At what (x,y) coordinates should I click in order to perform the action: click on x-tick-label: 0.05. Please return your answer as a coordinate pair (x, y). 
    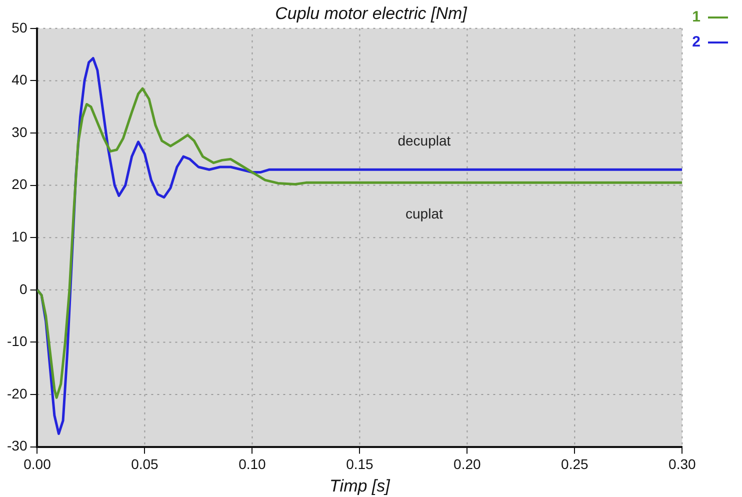
    Looking at the image, I should click on (145, 464).